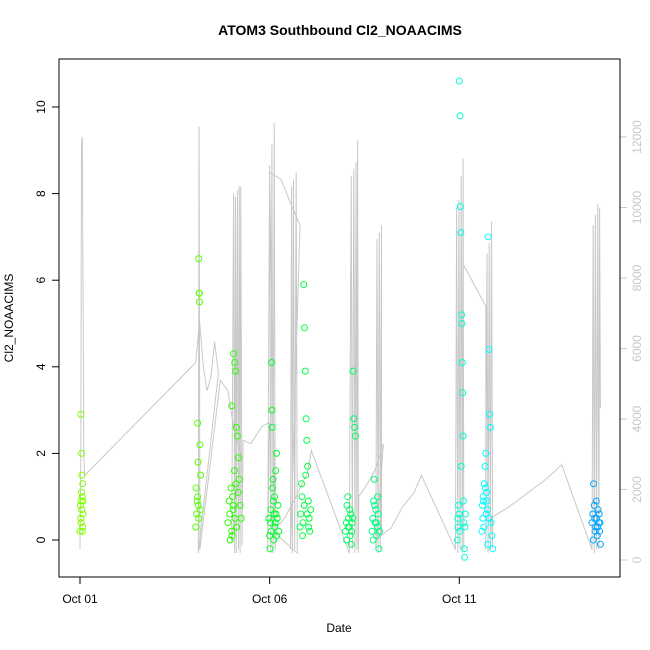 This screenshot has width=650, height=650. Describe the element at coordinates (637, 418) in the screenshot. I see `y2-tick-label: 4000` at that location.